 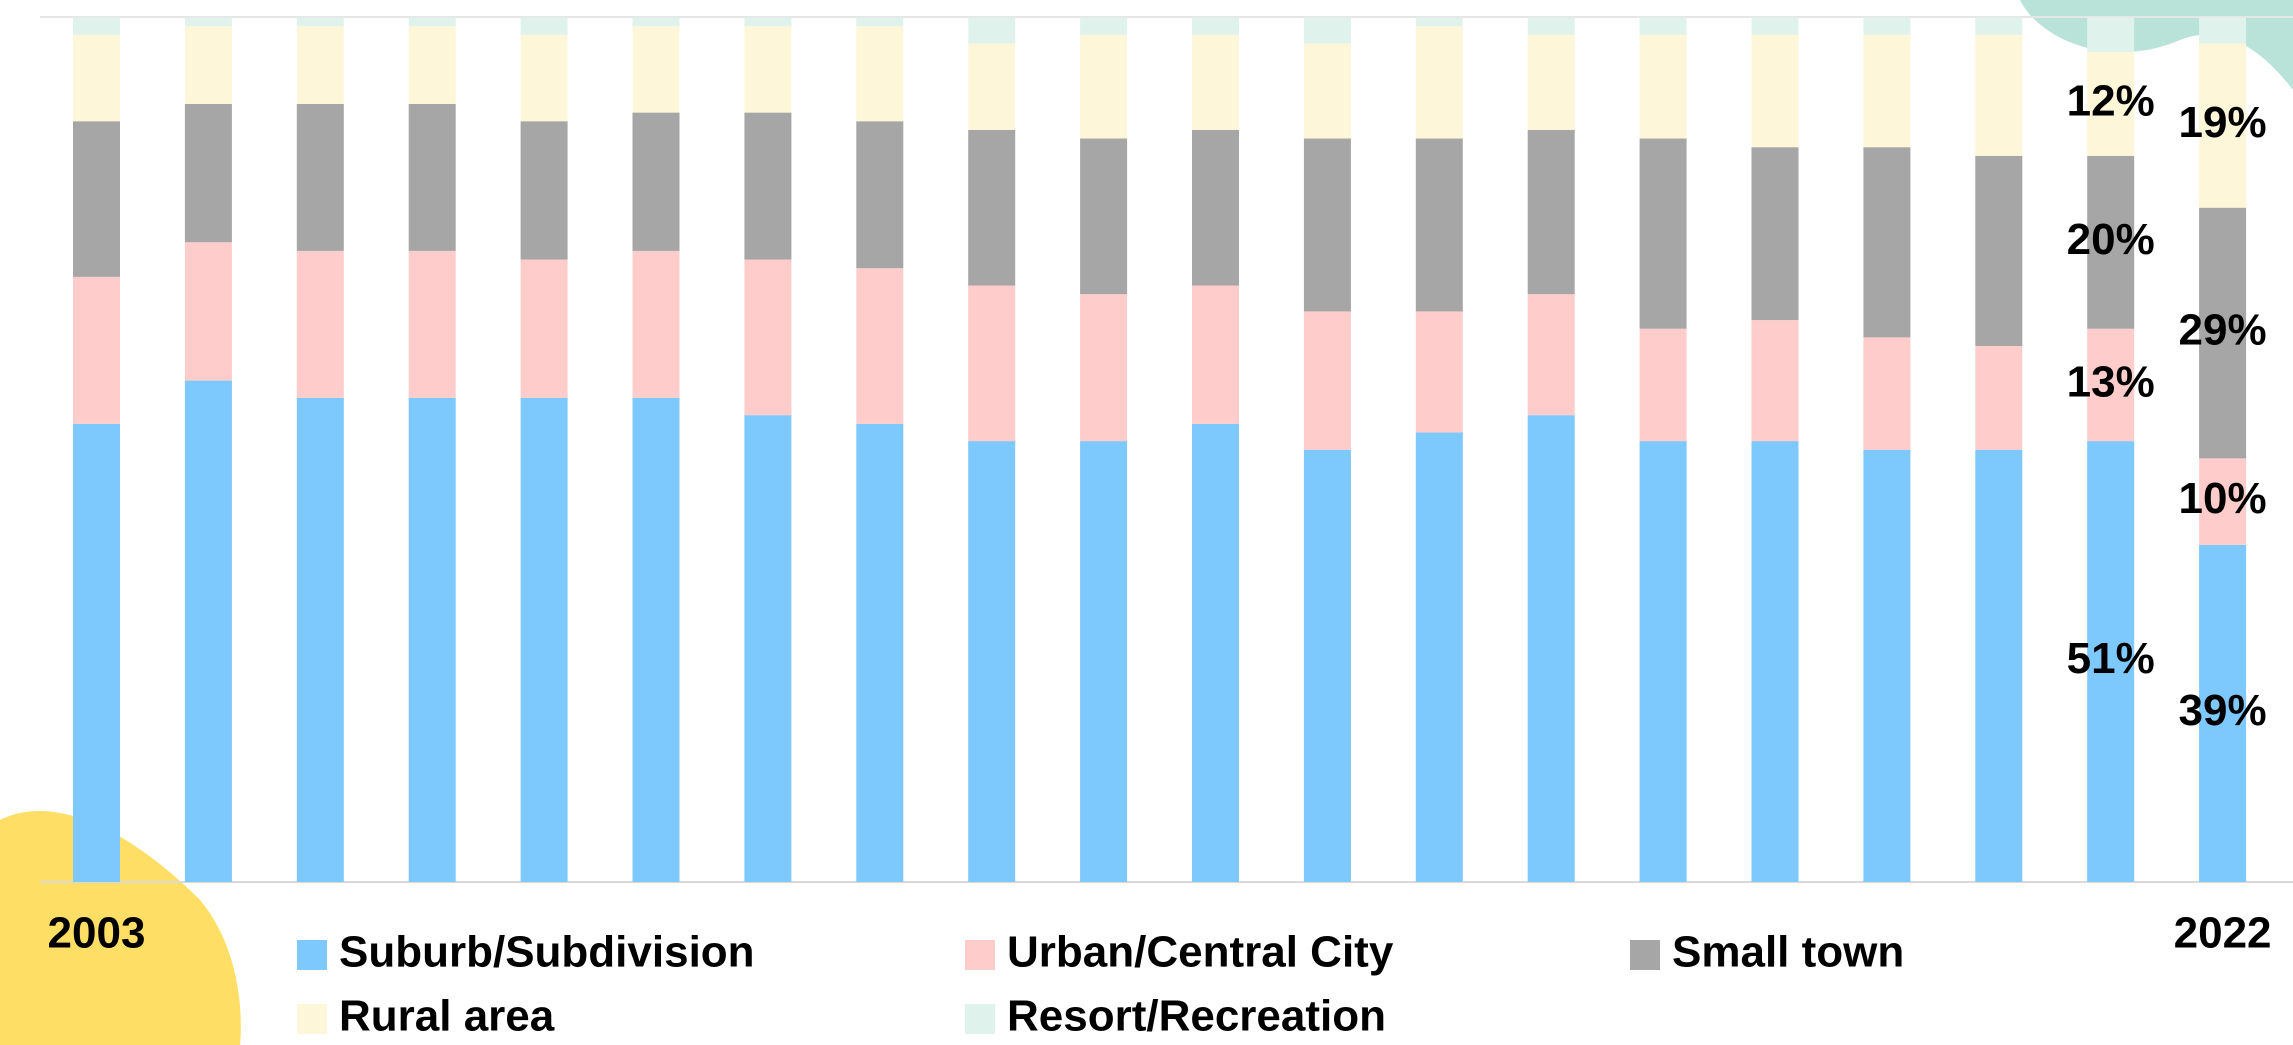 I want to click on x-tick-label: 2022, so click(x=2223, y=933).